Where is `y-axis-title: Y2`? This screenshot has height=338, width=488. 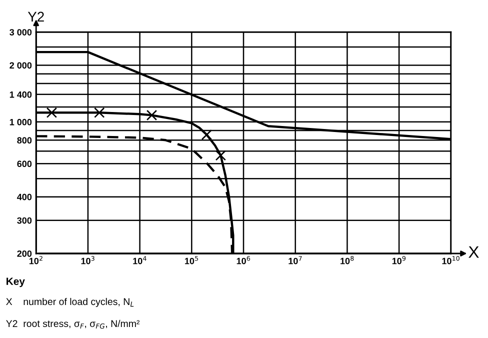 y-axis-title: Y2 is located at coordinates (36, 17).